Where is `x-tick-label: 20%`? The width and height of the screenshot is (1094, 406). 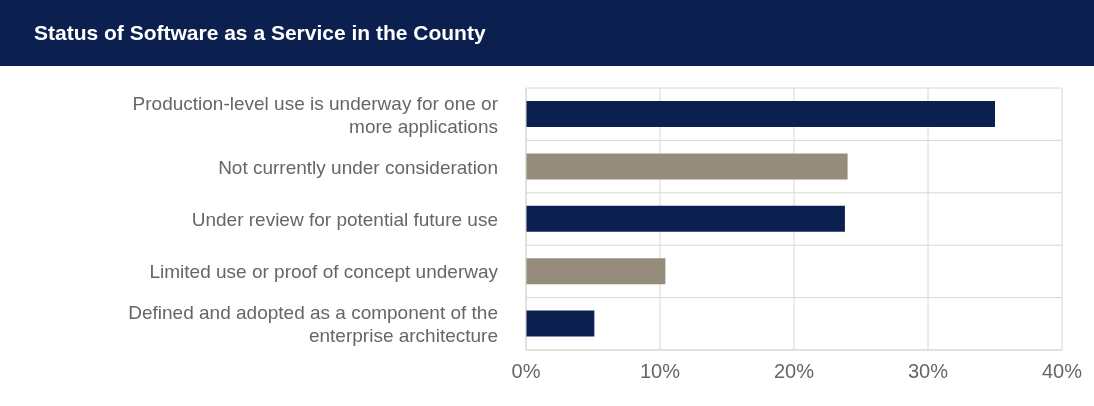
x-tick-label: 20% is located at coordinates (794, 371).